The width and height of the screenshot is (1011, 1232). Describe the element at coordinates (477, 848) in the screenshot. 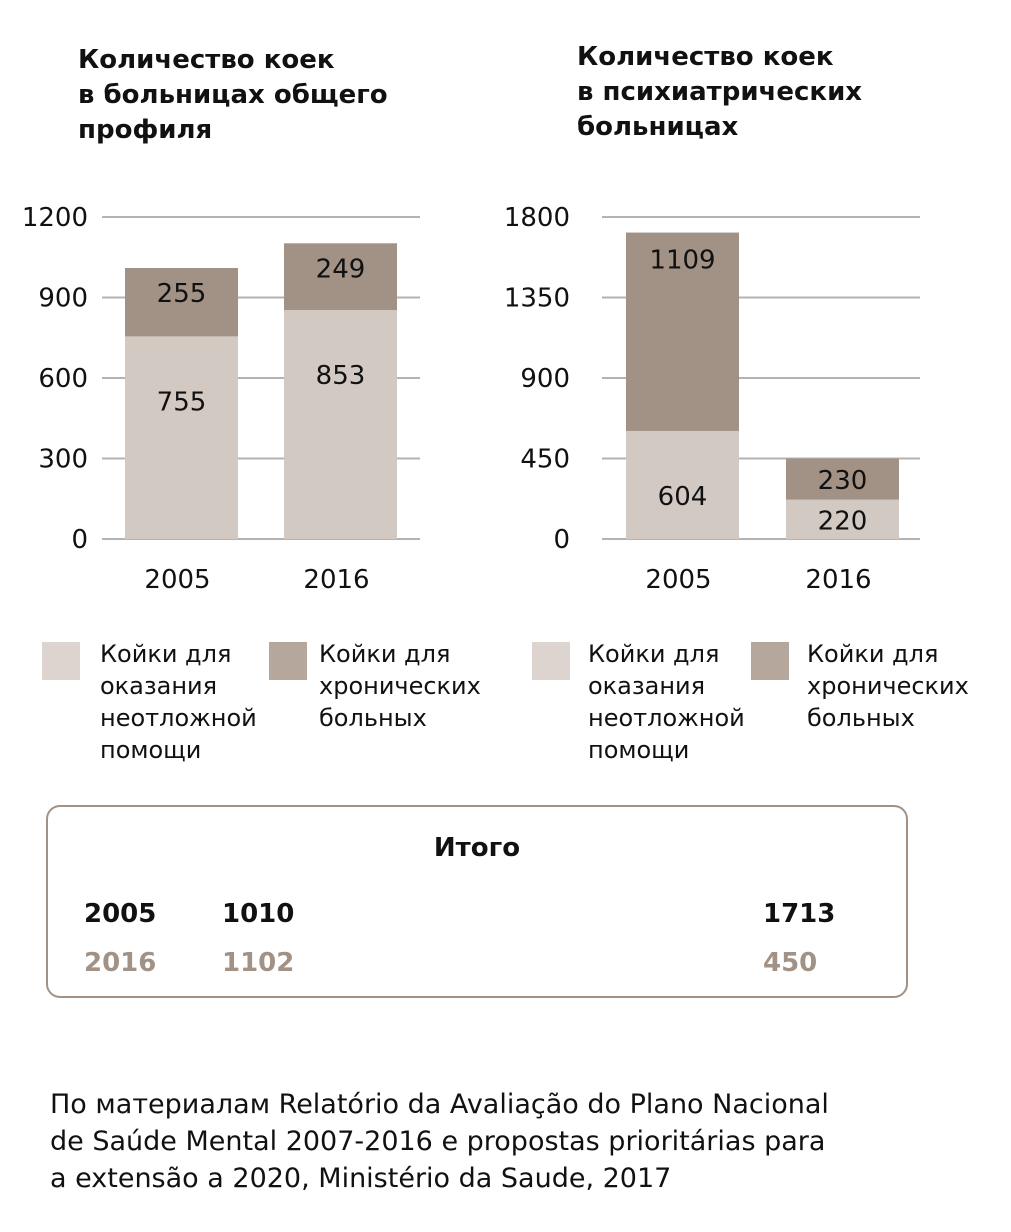

I see `totals-title: Итого` at that location.